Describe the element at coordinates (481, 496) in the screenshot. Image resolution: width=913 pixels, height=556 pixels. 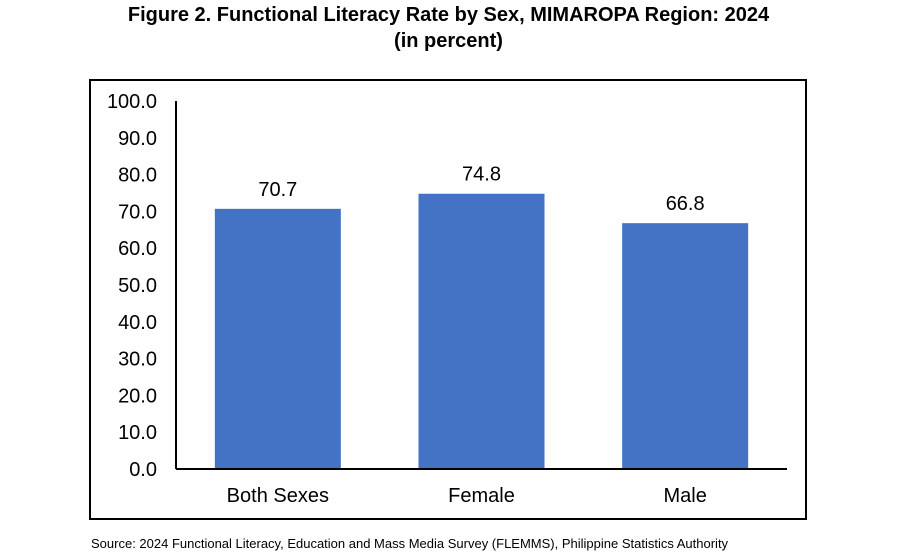
I see `x-category-label: Female` at that location.